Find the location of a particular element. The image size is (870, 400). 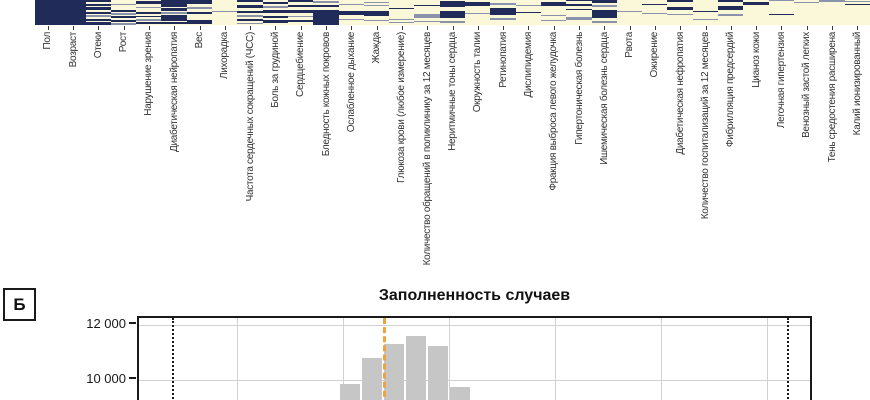

heatmap-x-label: Глюкоза крови (любое измерение) is located at coordinates (402, 107).